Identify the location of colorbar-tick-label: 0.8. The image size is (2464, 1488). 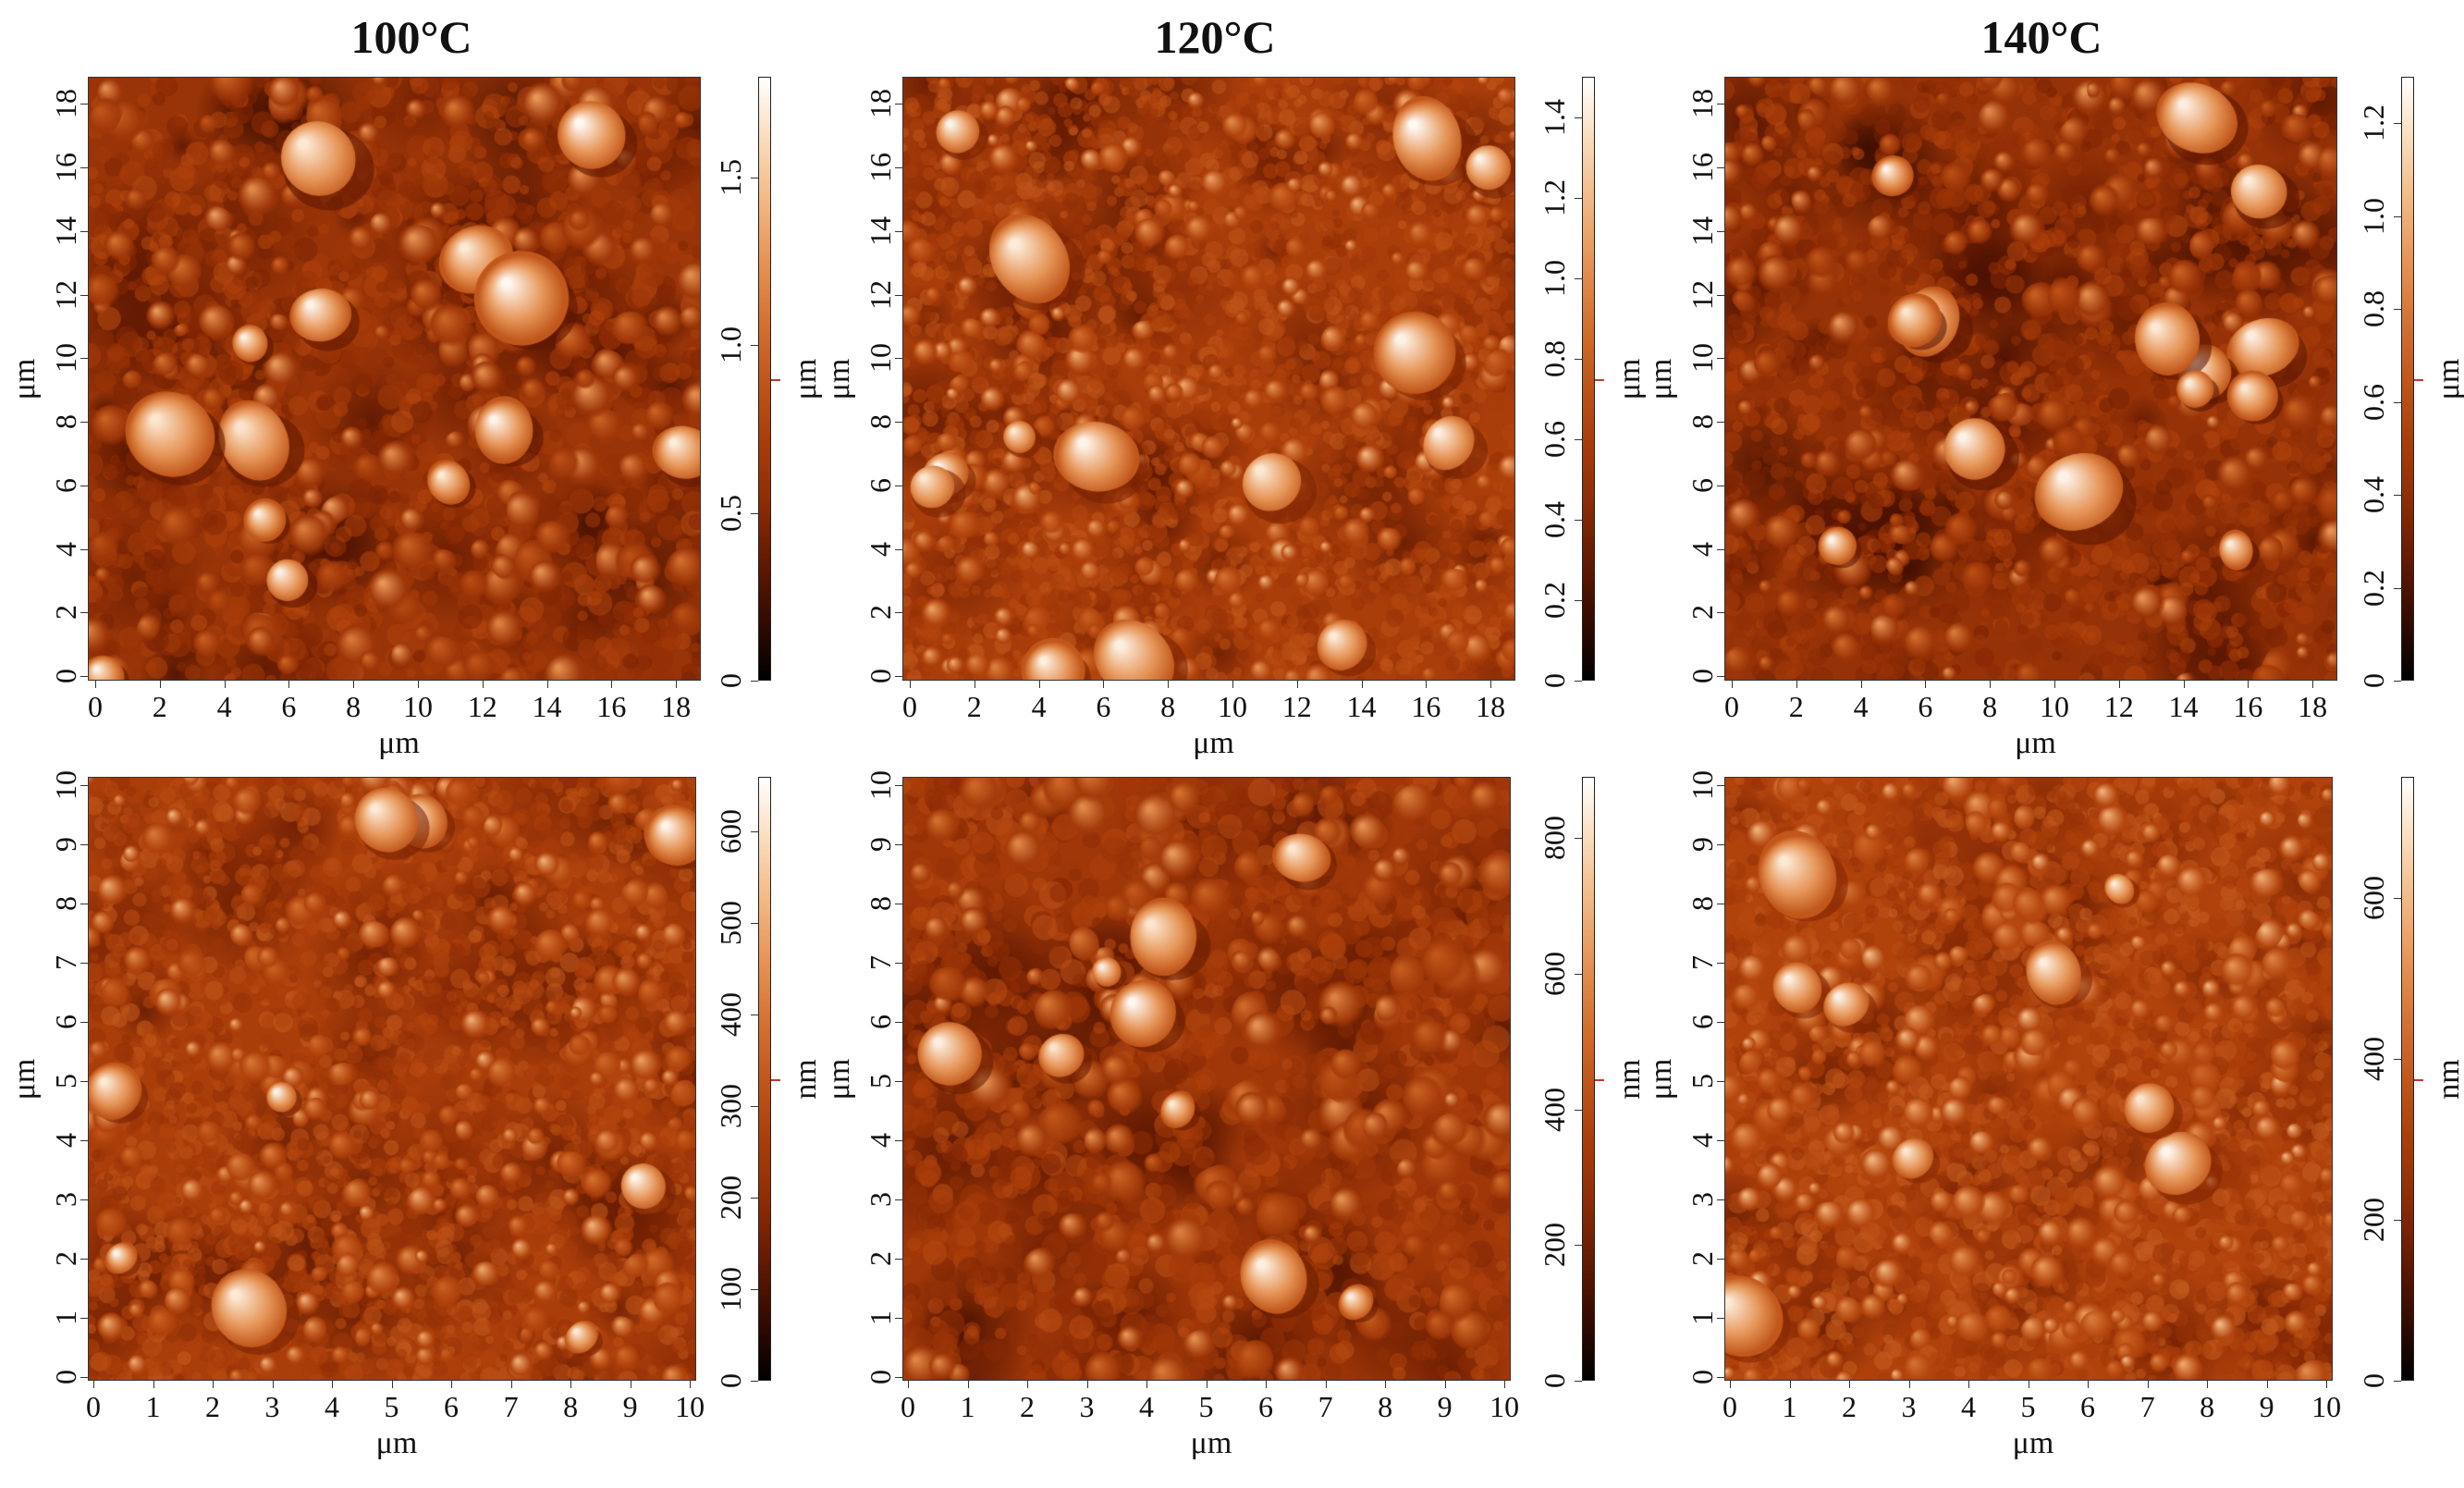
(2374, 309).